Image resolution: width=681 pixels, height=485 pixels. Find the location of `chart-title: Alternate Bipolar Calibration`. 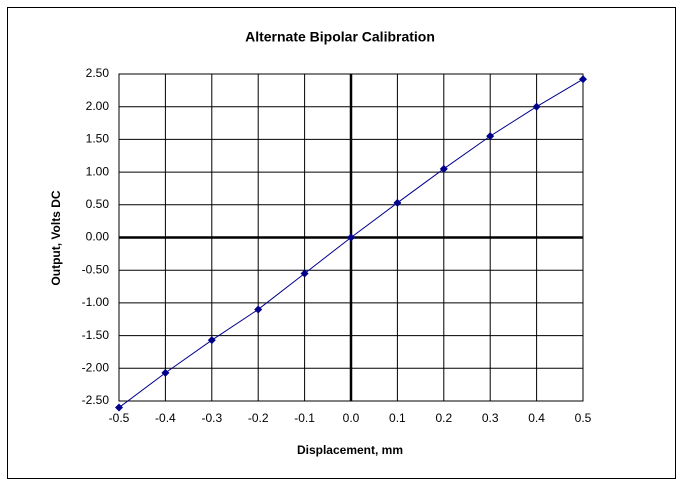

chart-title: Alternate Bipolar Calibration is located at coordinates (340, 37).